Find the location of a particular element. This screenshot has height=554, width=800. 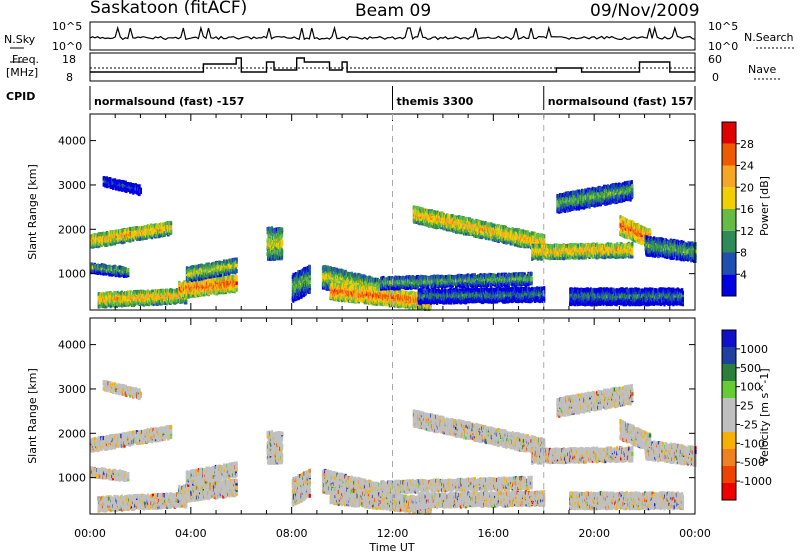

noise-rtick-top: 10^5 is located at coordinates (723, 26).